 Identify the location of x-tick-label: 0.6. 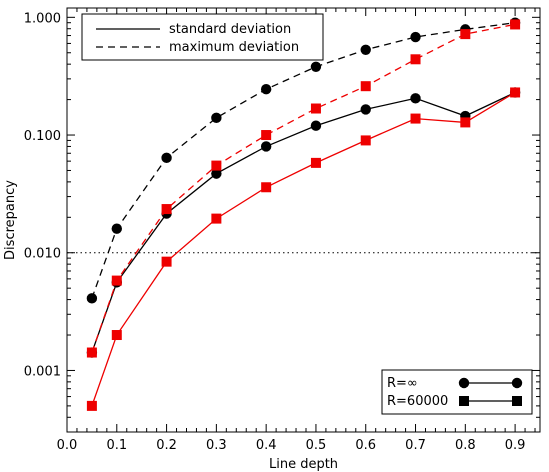
(365, 445).